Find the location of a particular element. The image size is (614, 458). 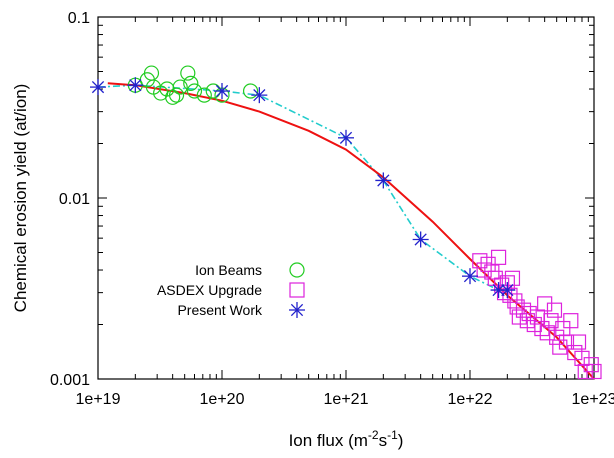

x-axis-title-sup2: -1 is located at coordinates (392, 435).